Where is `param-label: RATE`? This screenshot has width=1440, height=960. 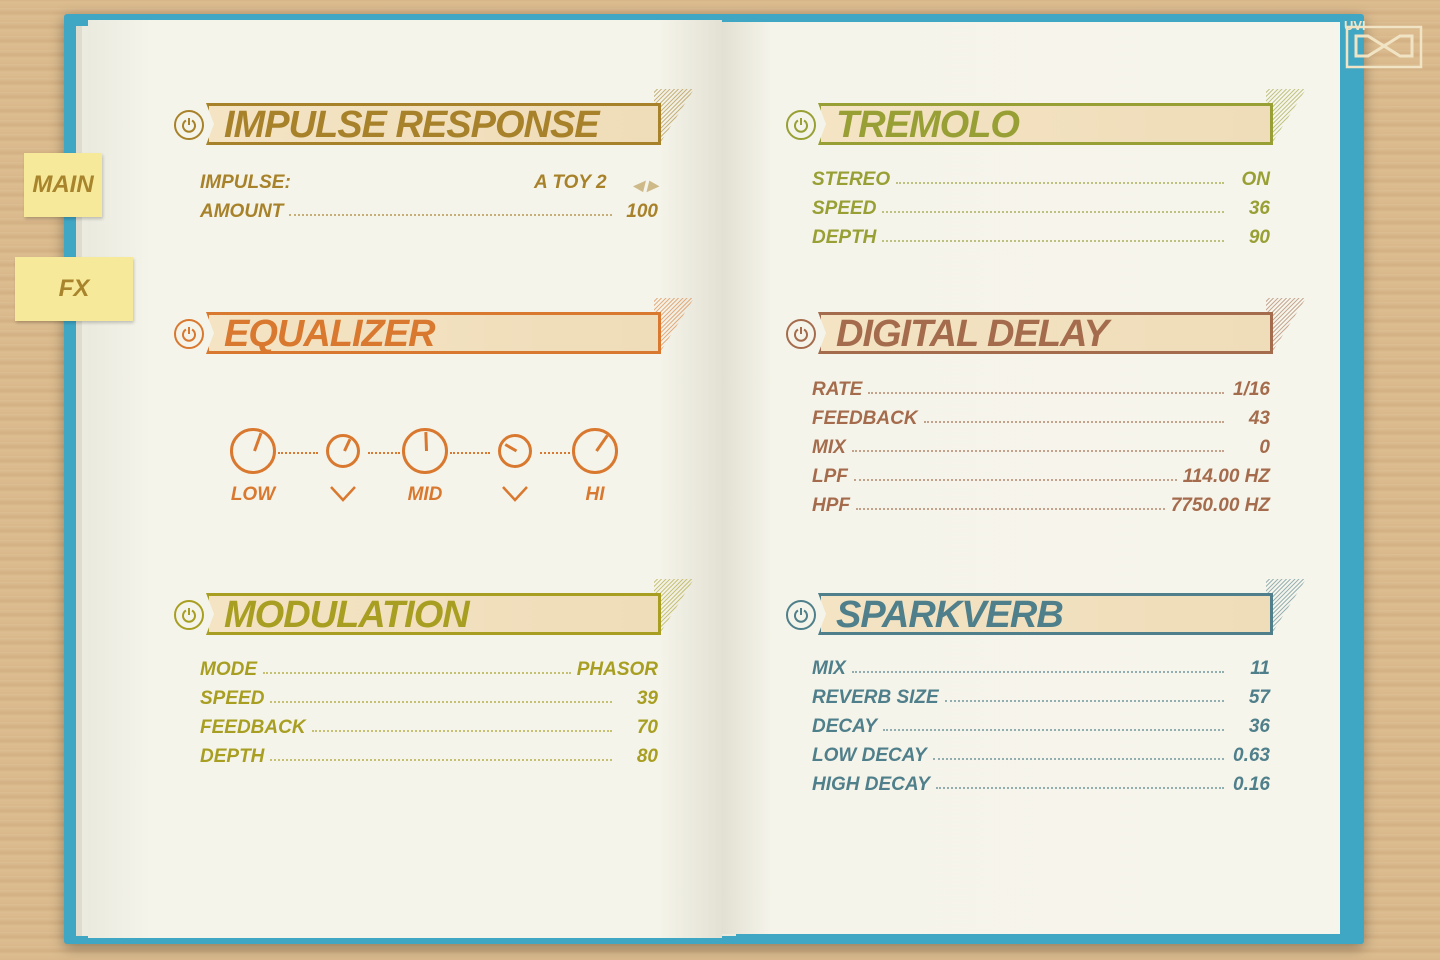 param-label: RATE is located at coordinates (837, 389).